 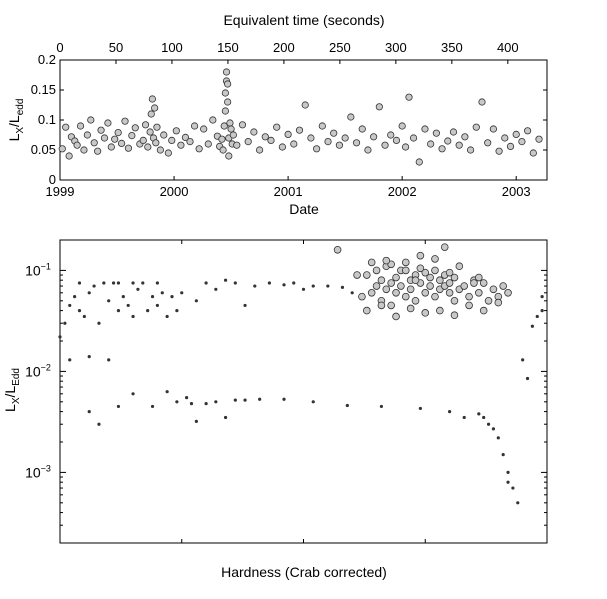 I want to click on bottom-y-axis-label: LX/LEdd, so click(x=12, y=390).